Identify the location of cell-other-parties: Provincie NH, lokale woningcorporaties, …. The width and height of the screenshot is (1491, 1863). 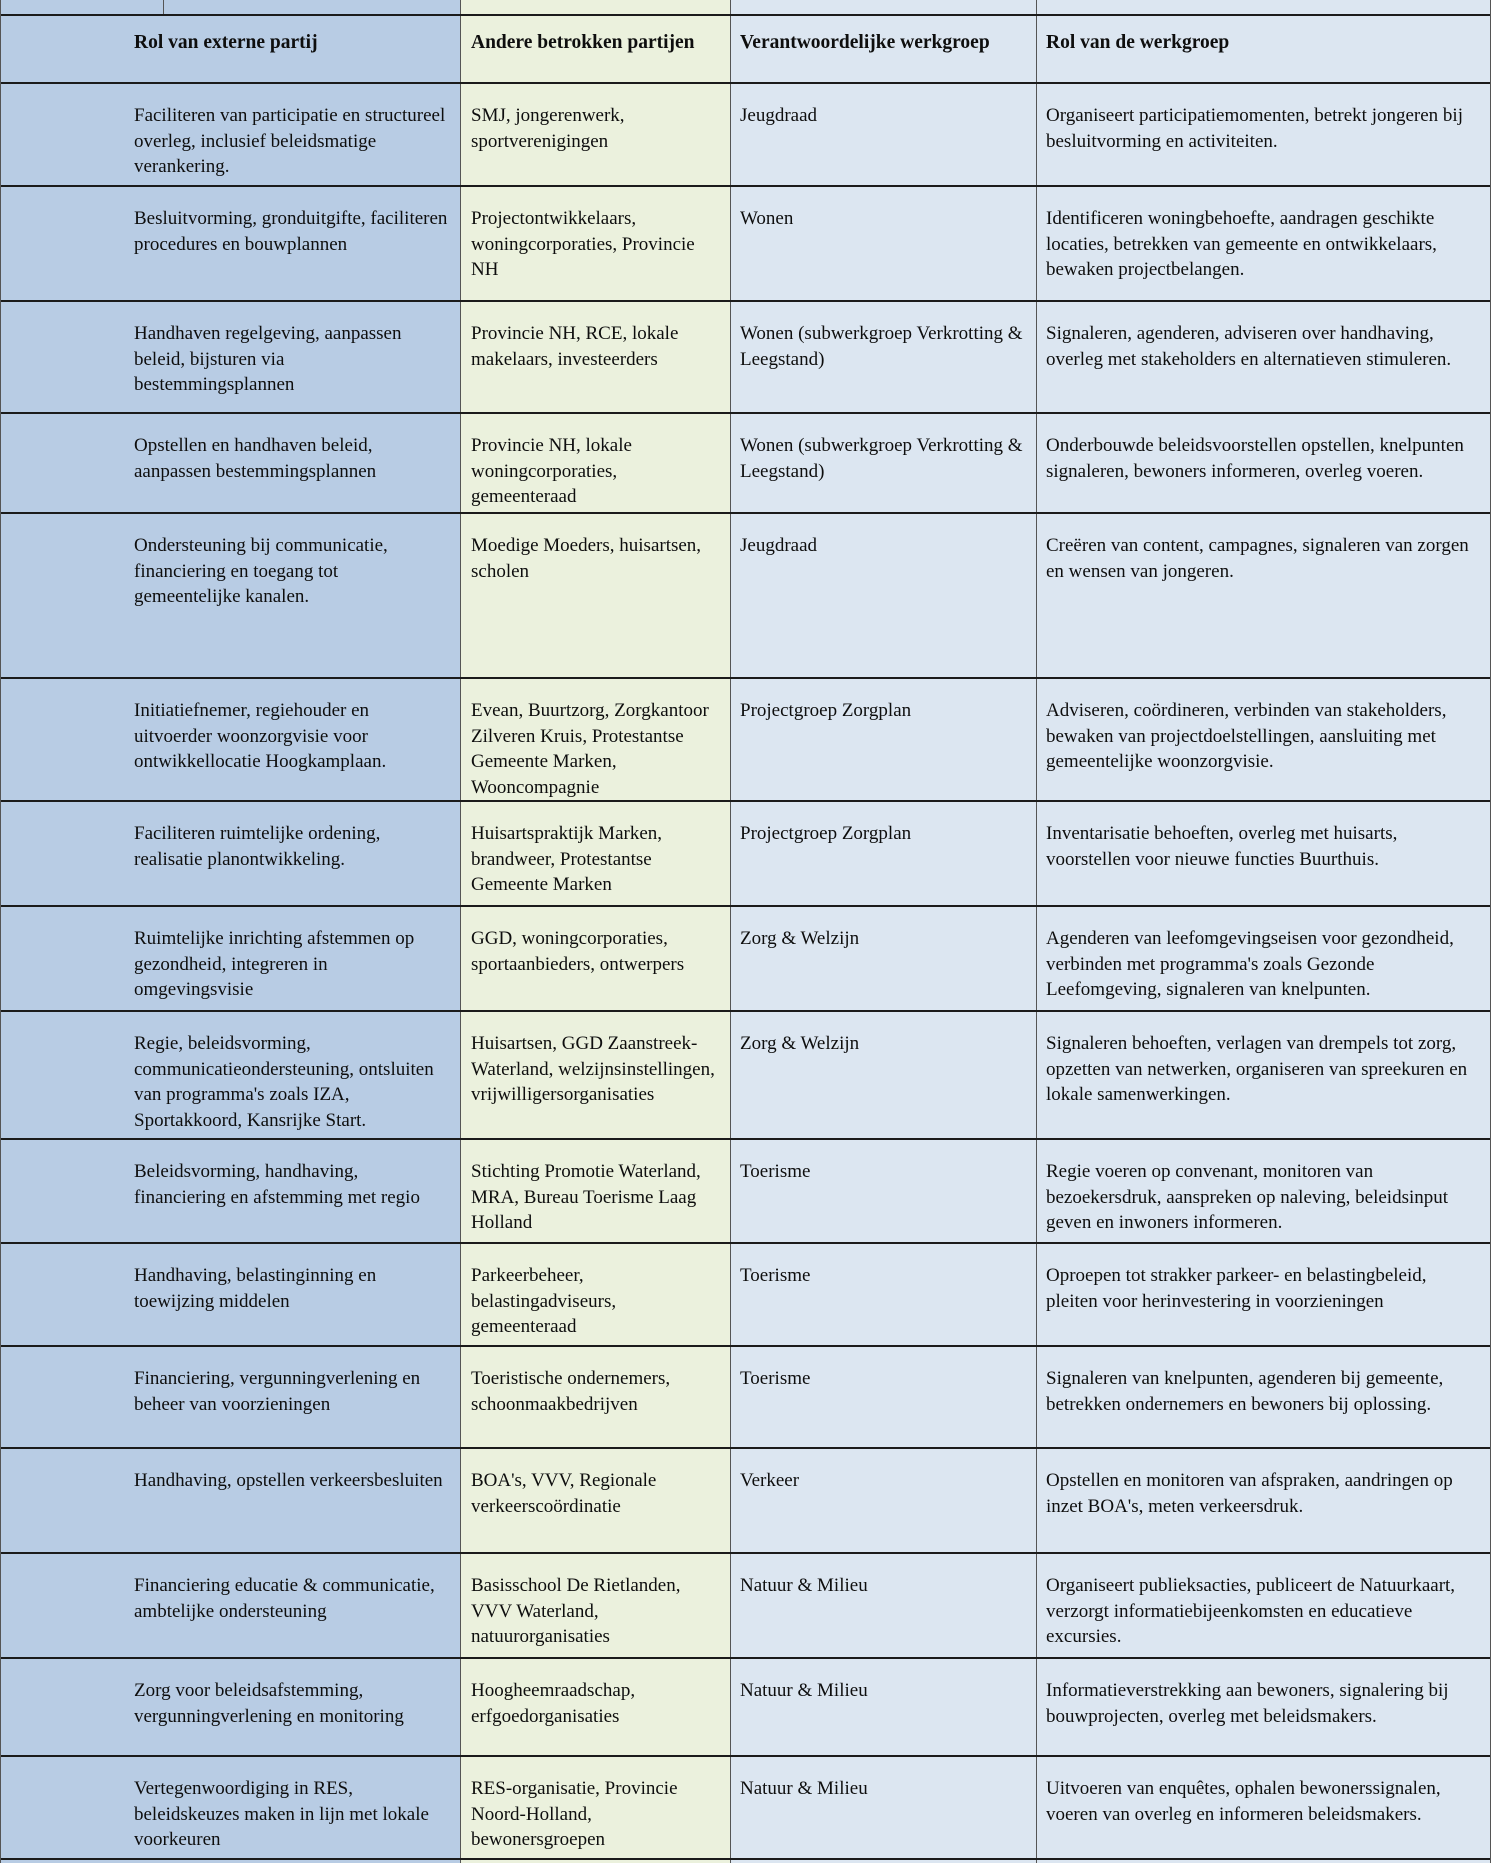
(595, 463).